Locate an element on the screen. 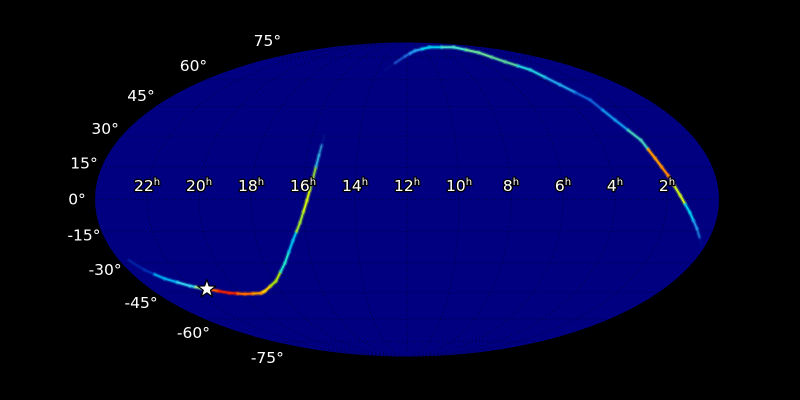  ra-tick-label: 16h is located at coordinates (303, 186).